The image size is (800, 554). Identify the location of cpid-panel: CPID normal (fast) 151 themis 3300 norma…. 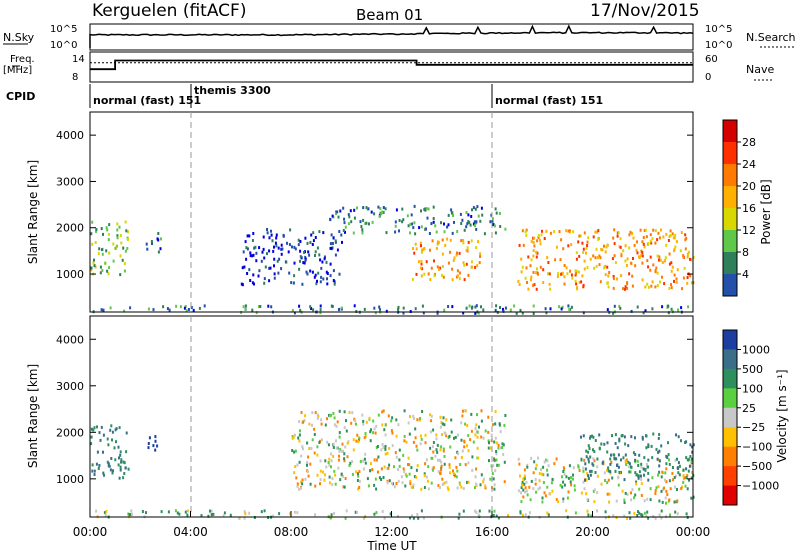
(304, 96).